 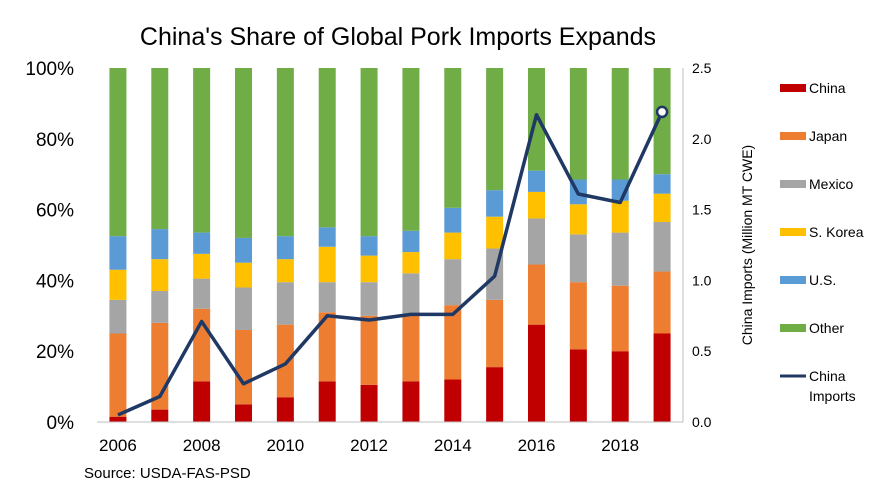 What do you see at coordinates (822, 280) in the screenshot?
I see `legend-label-u-s: U.S.` at bounding box center [822, 280].